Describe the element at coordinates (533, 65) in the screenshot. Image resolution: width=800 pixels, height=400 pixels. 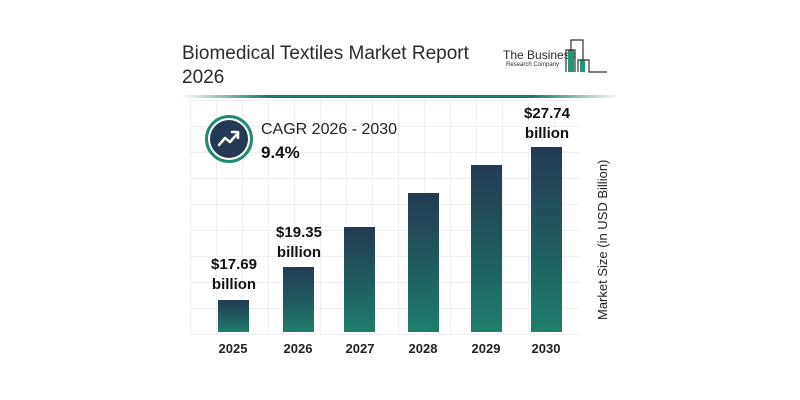
I see `logo-line2: Research Company` at that location.